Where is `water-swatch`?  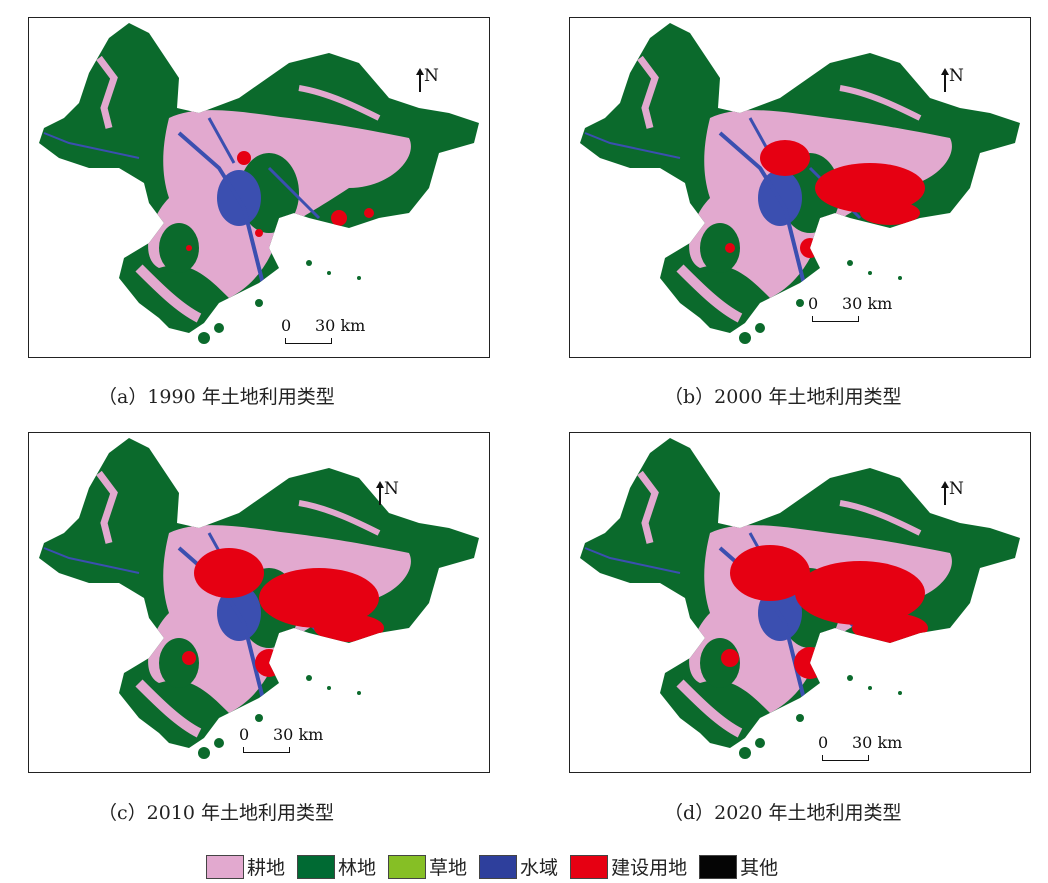
water-swatch is located at coordinates (498, 866).